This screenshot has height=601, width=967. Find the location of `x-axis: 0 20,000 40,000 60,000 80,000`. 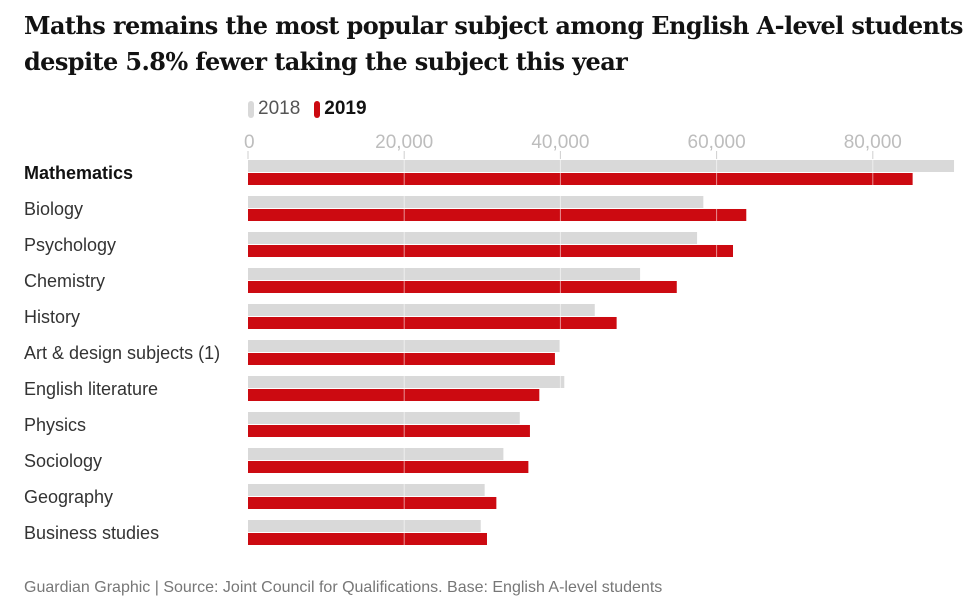

x-axis: 0 20,000 40,000 60,000 80,000 is located at coordinates (573, 145).